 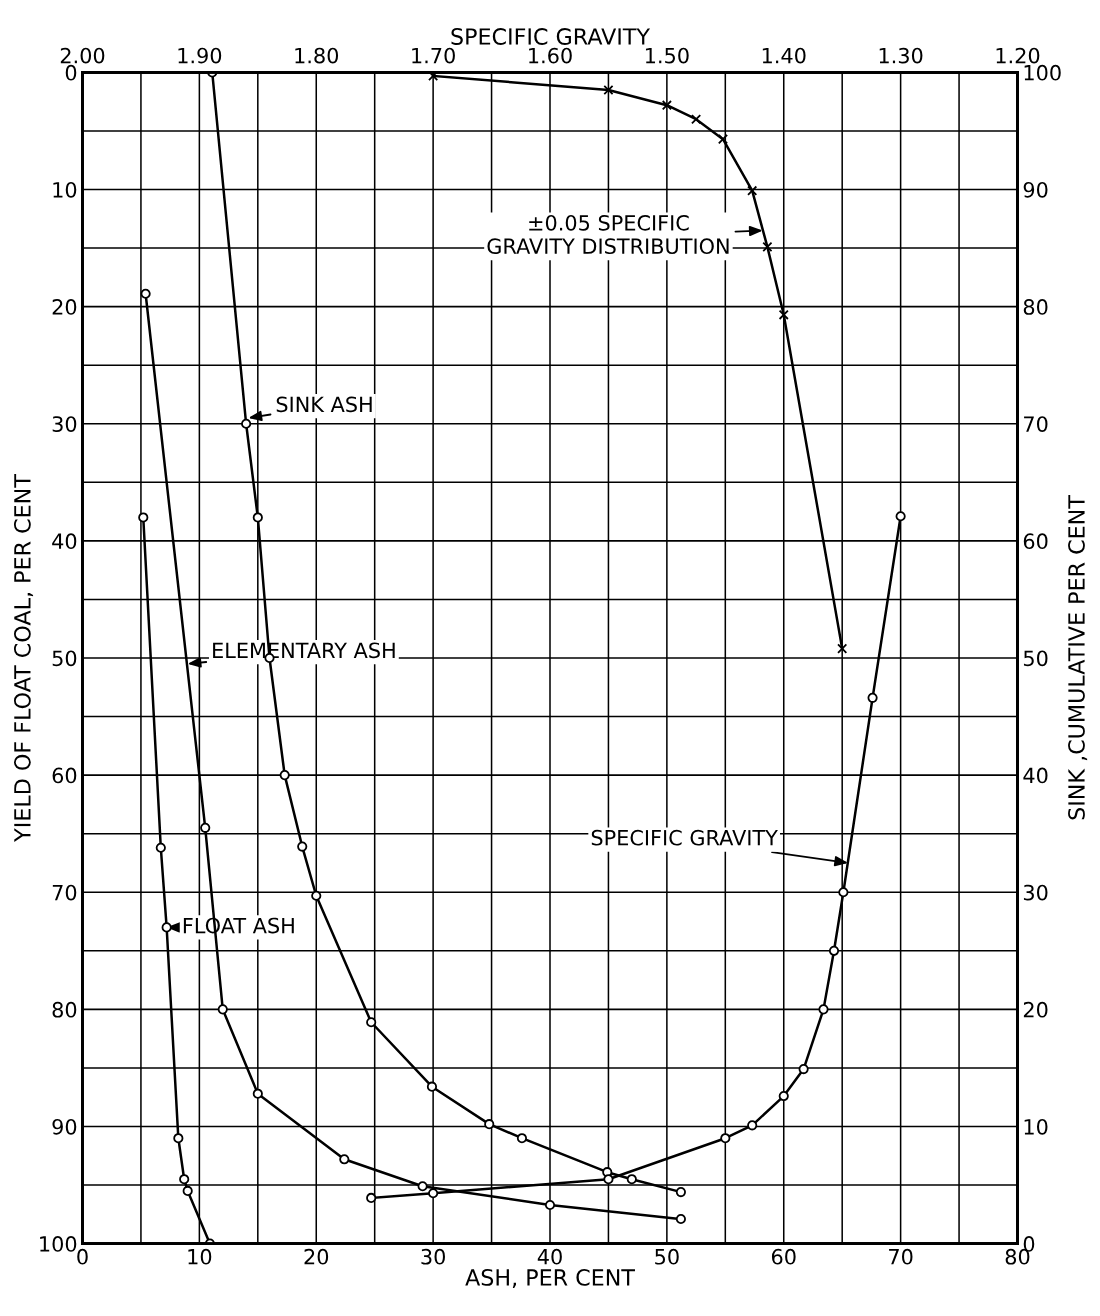 What do you see at coordinates (317, 55) in the screenshot?
I see `x2-tick-label: 1.80` at bounding box center [317, 55].